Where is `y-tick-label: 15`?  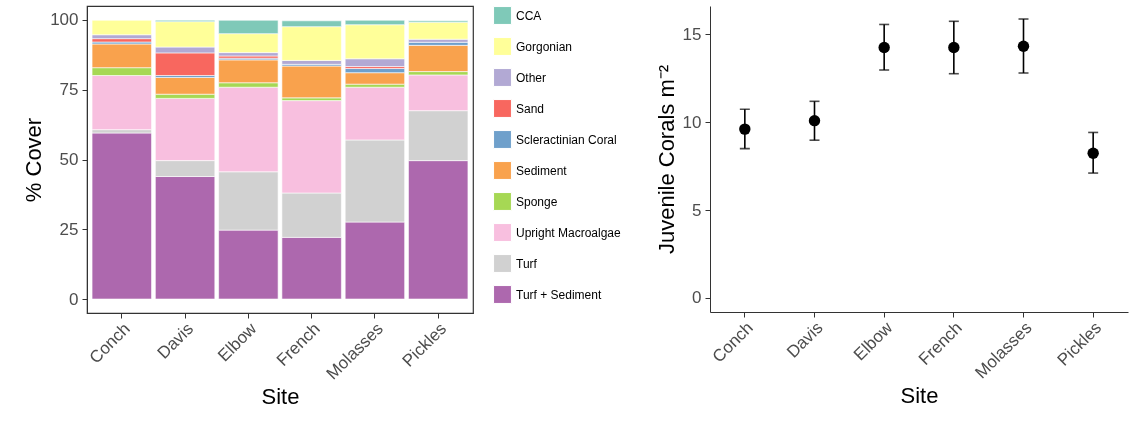 y-tick-label: 15 is located at coordinates (692, 34).